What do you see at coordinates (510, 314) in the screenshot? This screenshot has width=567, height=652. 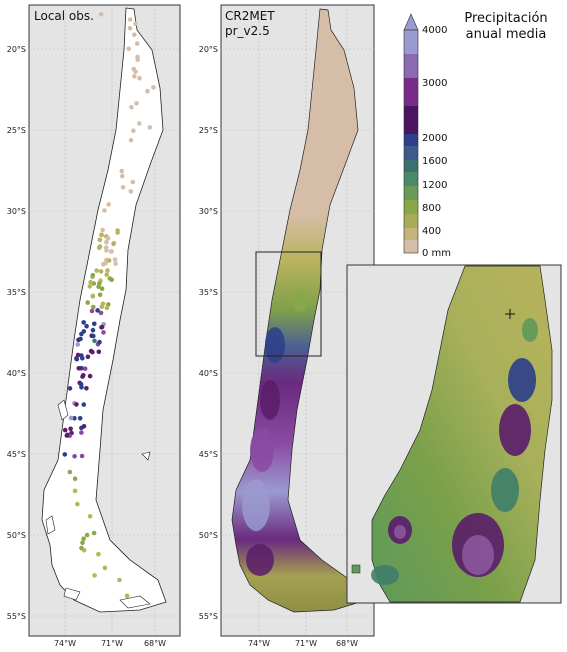 I see `crosshair-marker` at bounding box center [510, 314].